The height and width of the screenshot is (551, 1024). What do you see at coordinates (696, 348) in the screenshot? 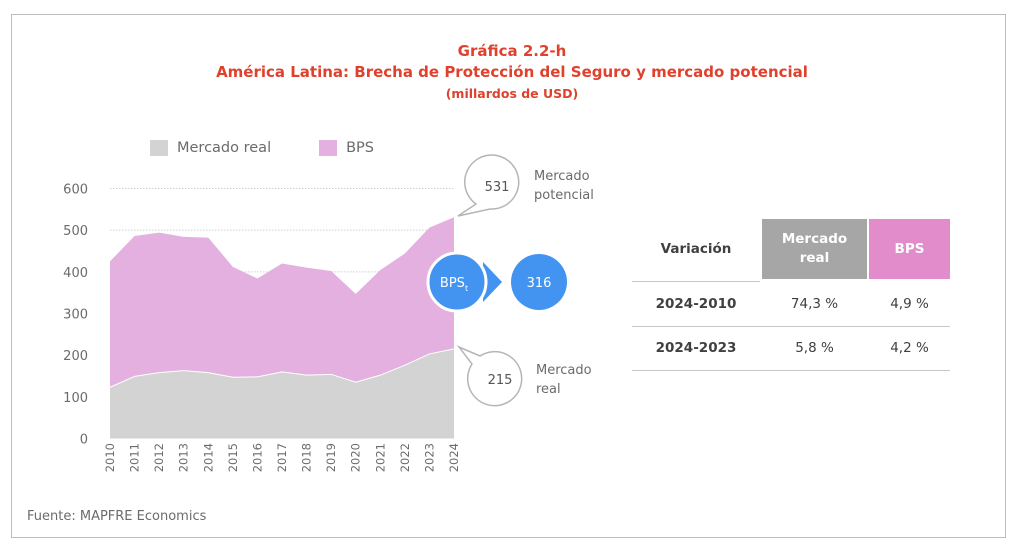
I see `table-cell-period: 2024-2023` at bounding box center [696, 348].